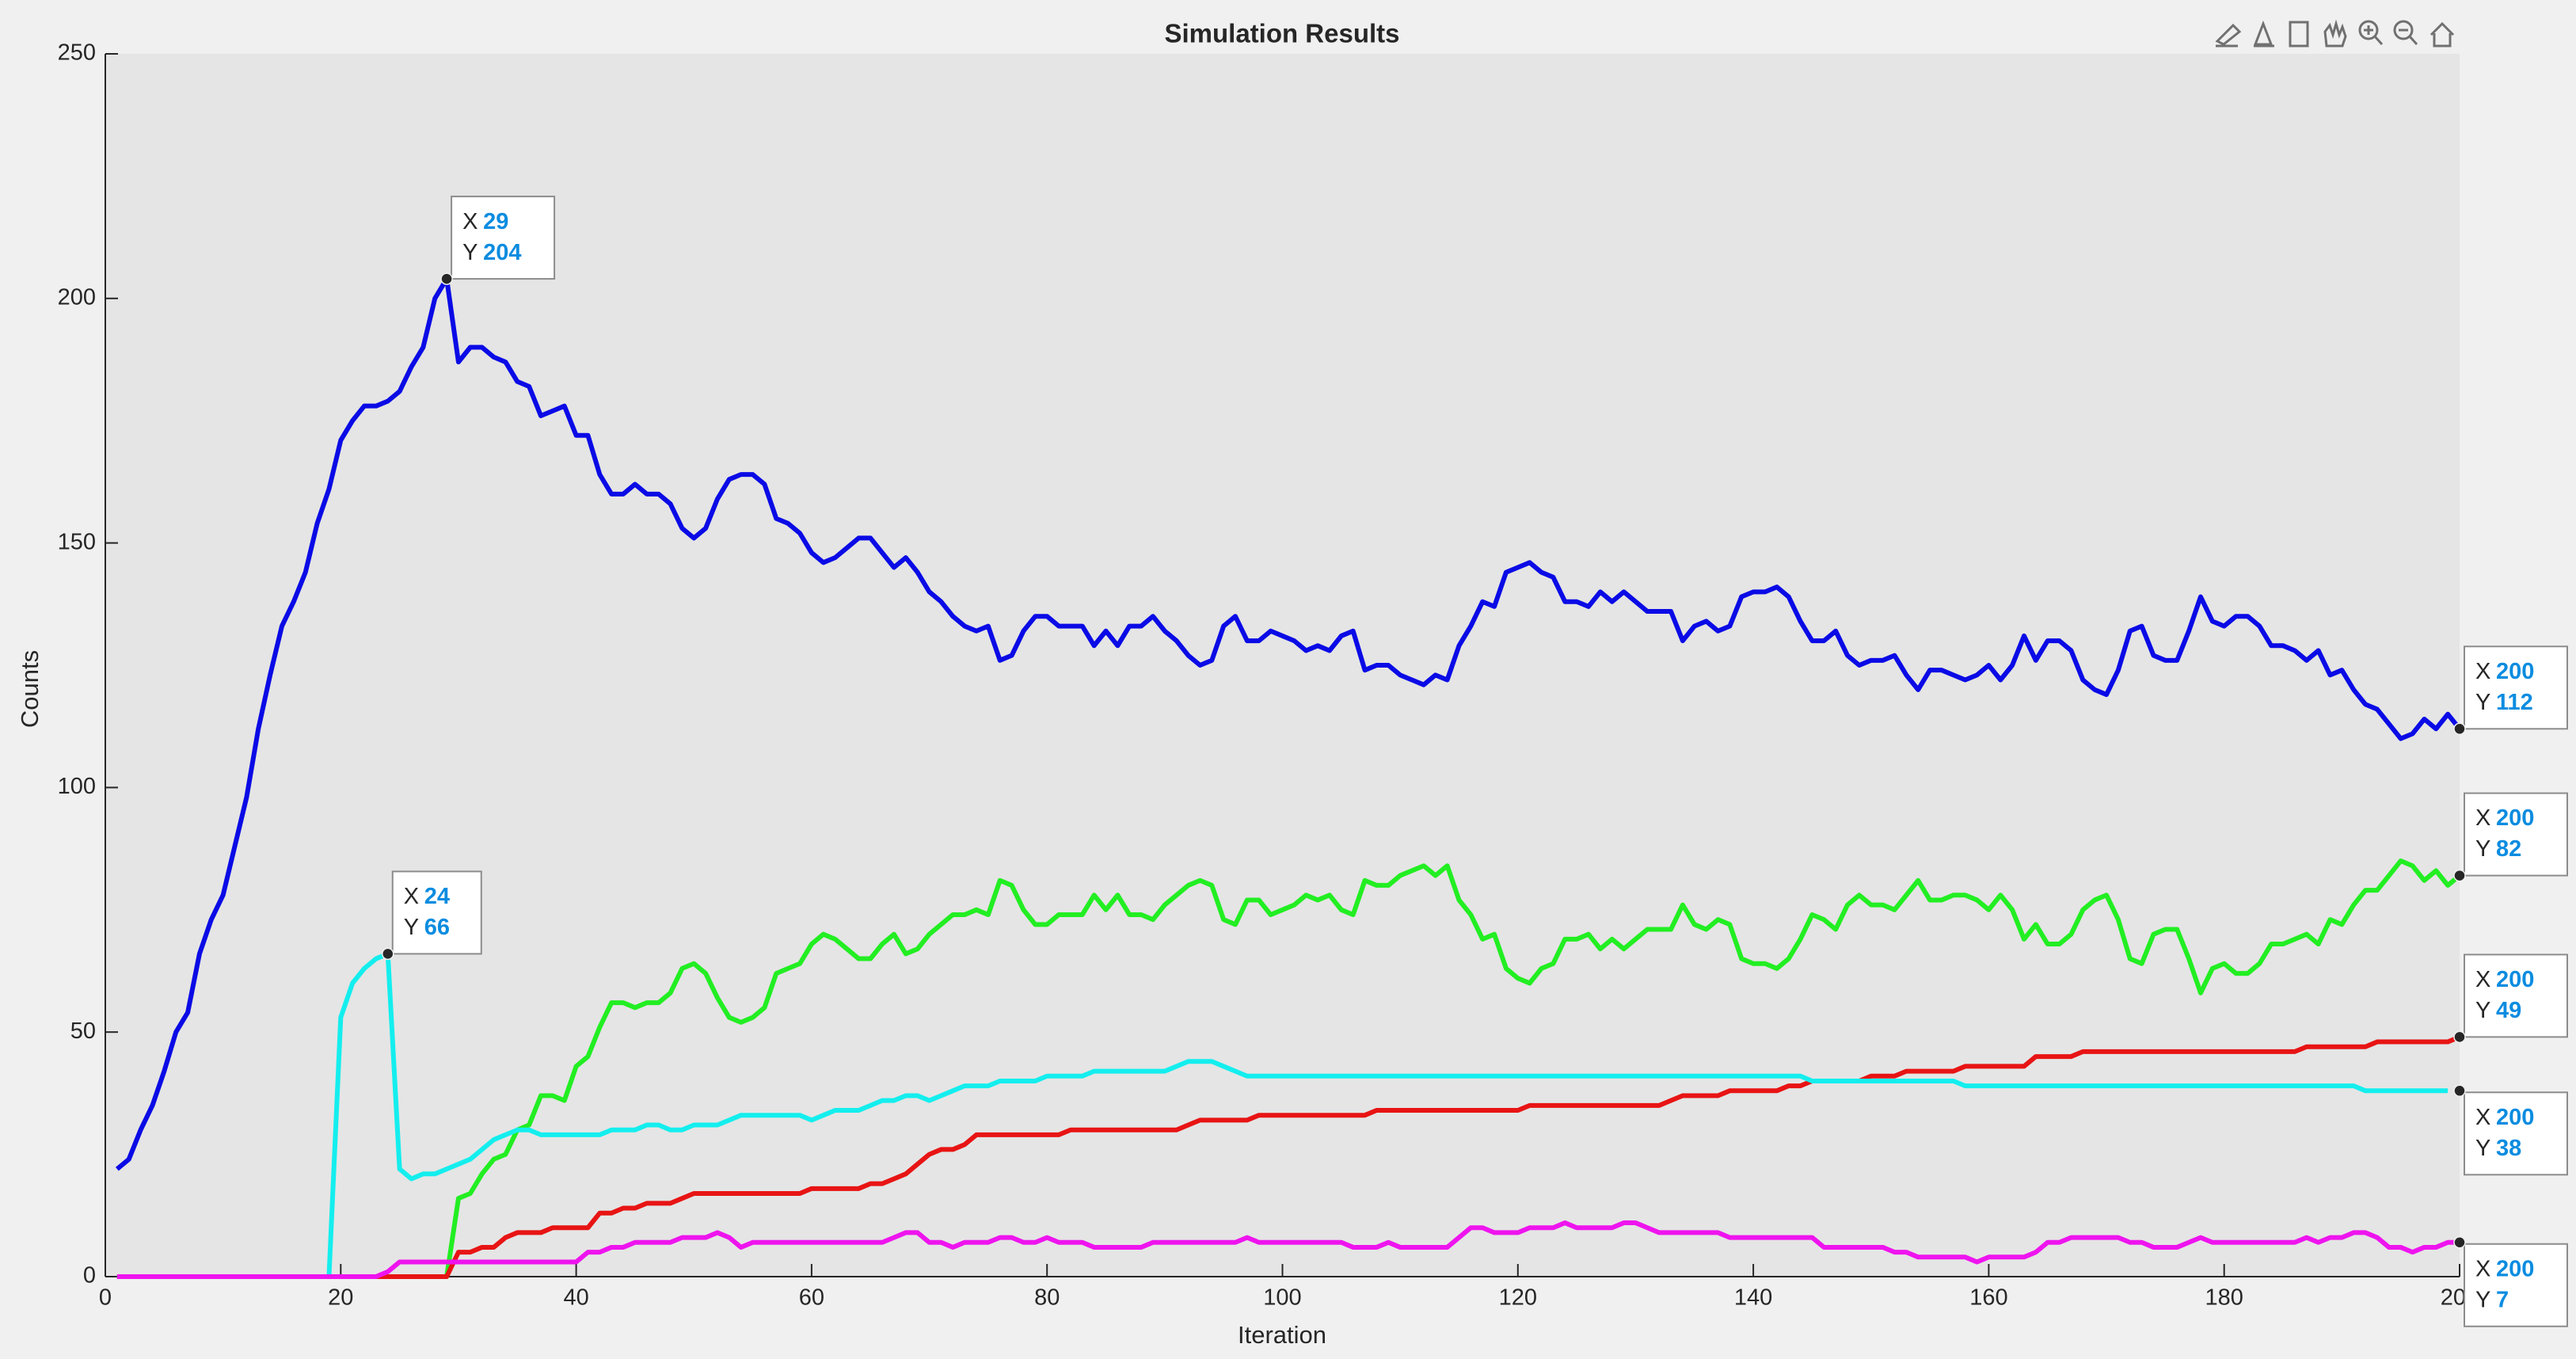 This screenshot has height=1359, width=2576. What do you see at coordinates (575, 1298) in the screenshot?
I see `x-tick-label: 40` at bounding box center [575, 1298].